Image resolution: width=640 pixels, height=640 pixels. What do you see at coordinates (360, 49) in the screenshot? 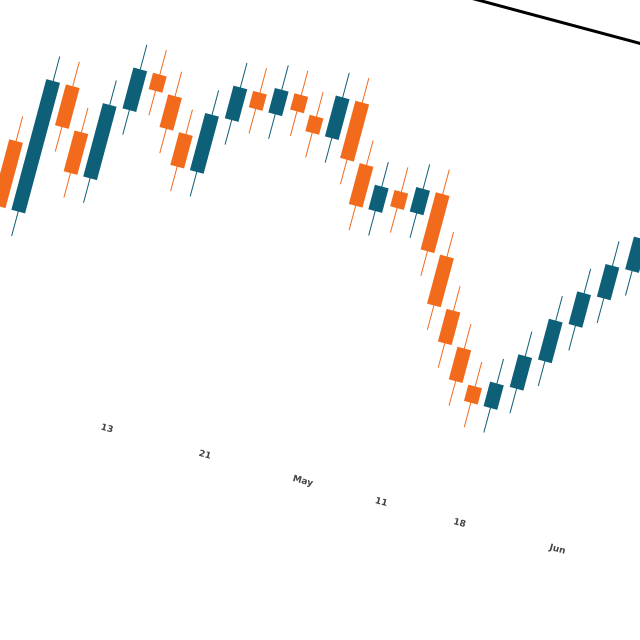
I see `trend-line` at bounding box center [360, 49].